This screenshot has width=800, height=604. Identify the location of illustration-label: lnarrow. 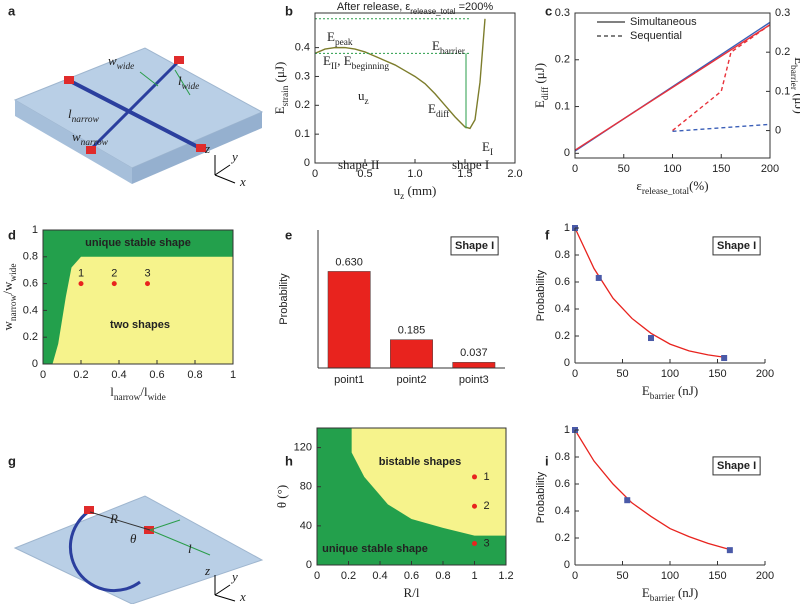
(84, 115).